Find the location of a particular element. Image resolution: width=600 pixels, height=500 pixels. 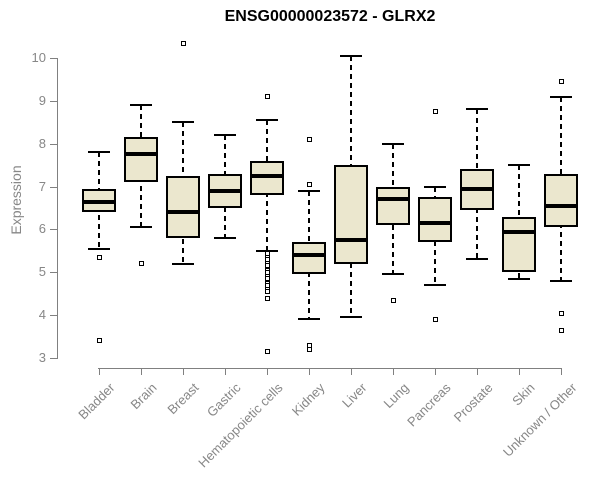

y-tick-label: 9 is located at coordinates (42, 100).